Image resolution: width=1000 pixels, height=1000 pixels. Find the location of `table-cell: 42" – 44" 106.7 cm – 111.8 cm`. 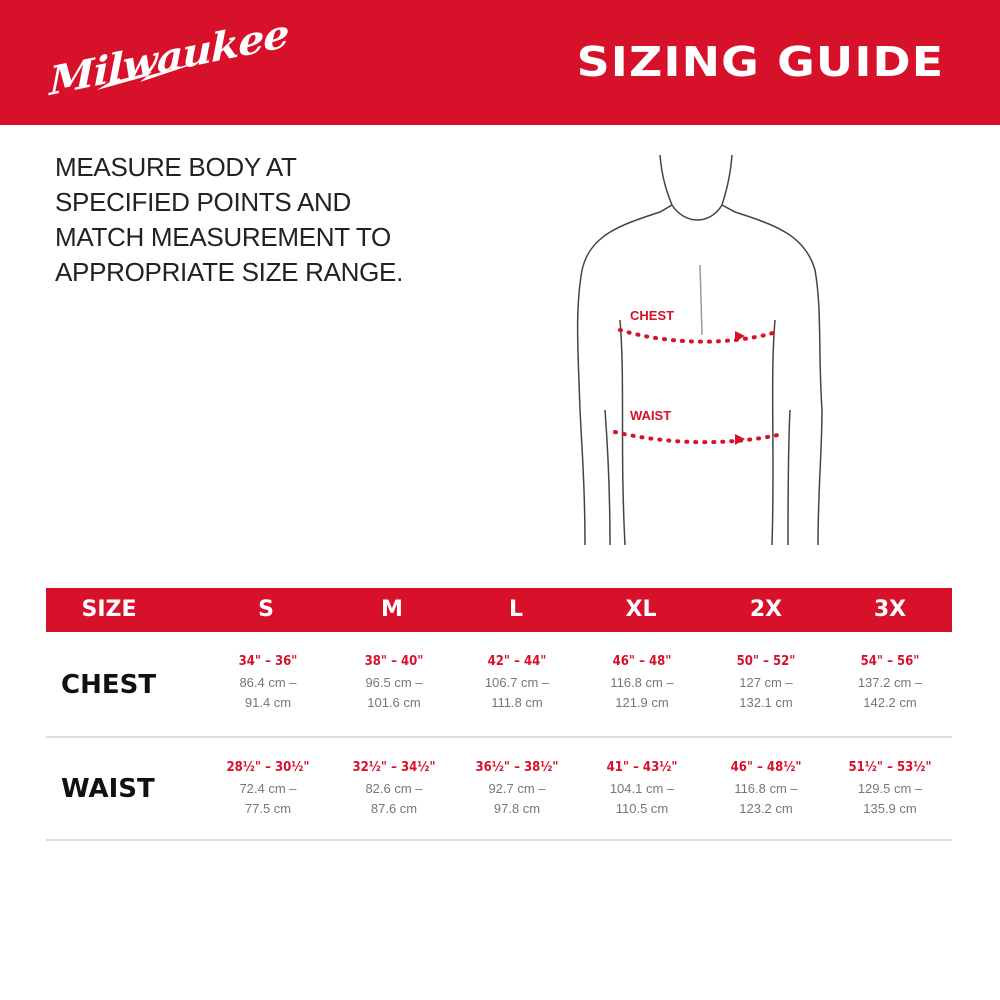

table-cell: 42" – 44" 106.7 cm – 111.8 cm is located at coordinates (517, 683).